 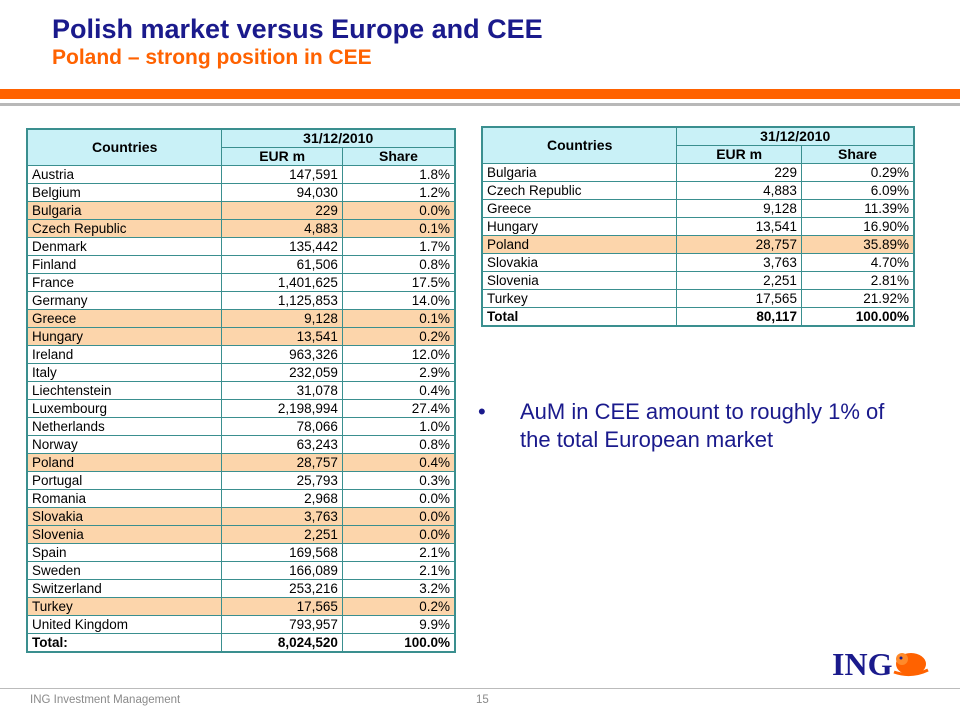 What do you see at coordinates (212, 57) in the screenshot?
I see `page-subtitle: Poland – strong position in CEE` at bounding box center [212, 57].